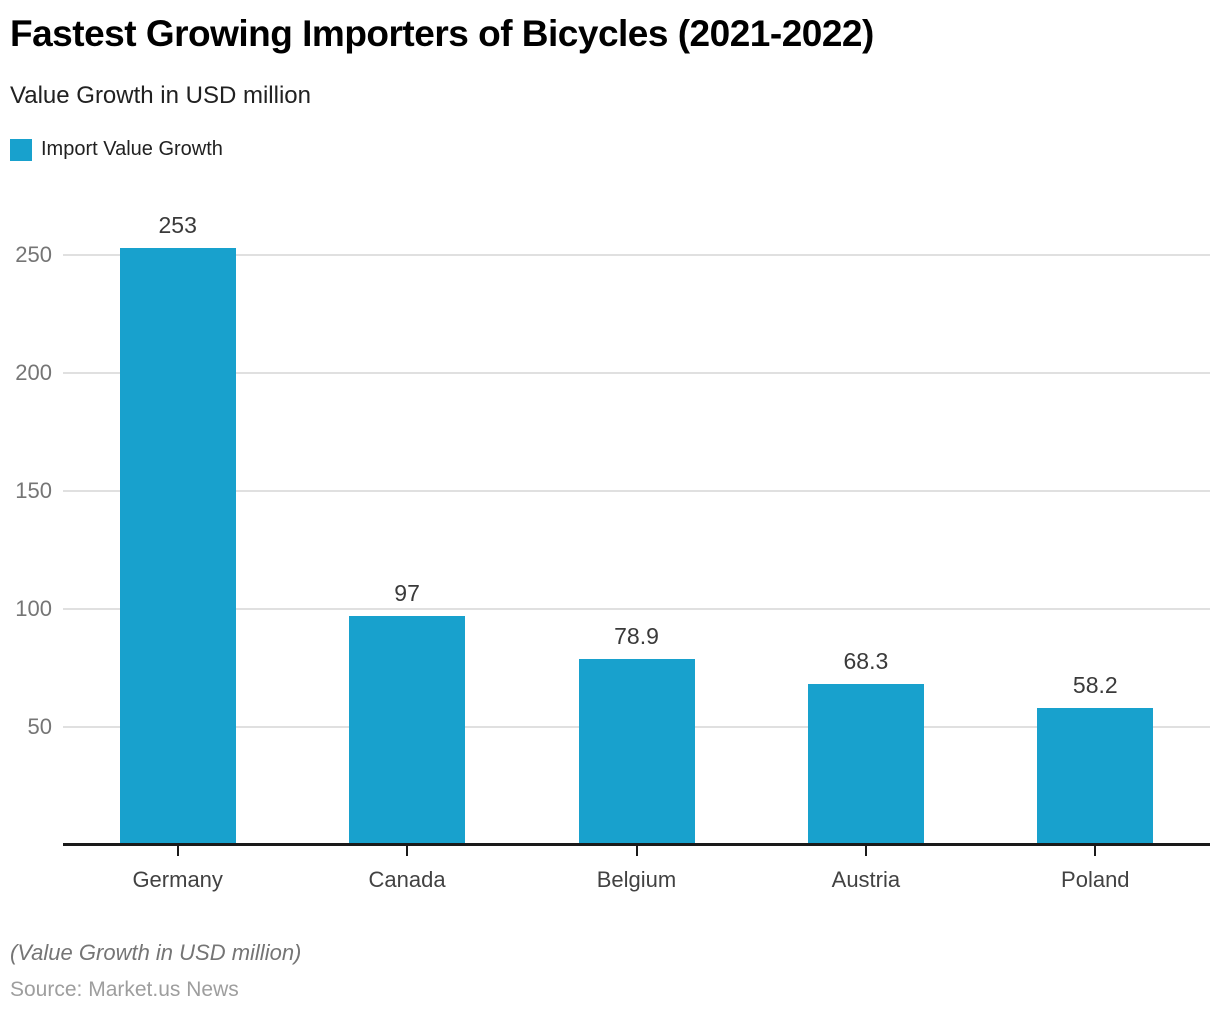  What do you see at coordinates (866, 879) in the screenshot?
I see `x-category-label-austria: Austria` at bounding box center [866, 879].